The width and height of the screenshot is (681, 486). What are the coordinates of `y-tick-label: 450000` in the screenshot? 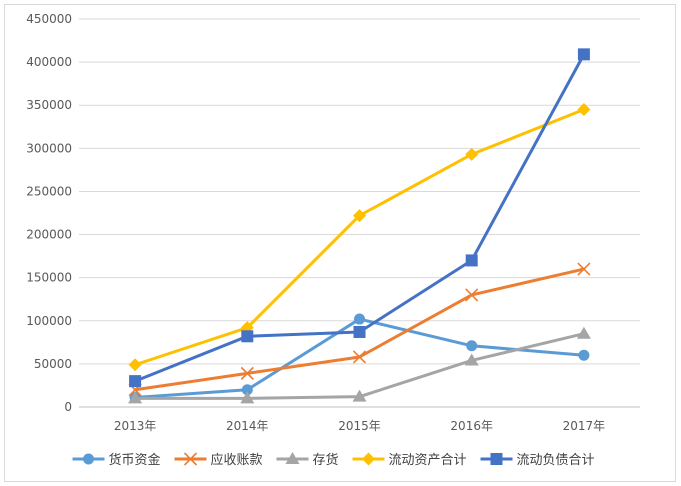 It's located at (49, 19).